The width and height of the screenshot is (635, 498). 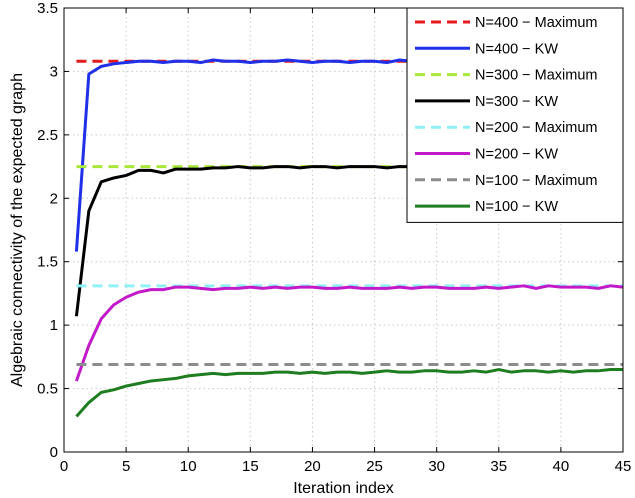 I want to click on x-tick-label: 10, so click(x=188, y=466).